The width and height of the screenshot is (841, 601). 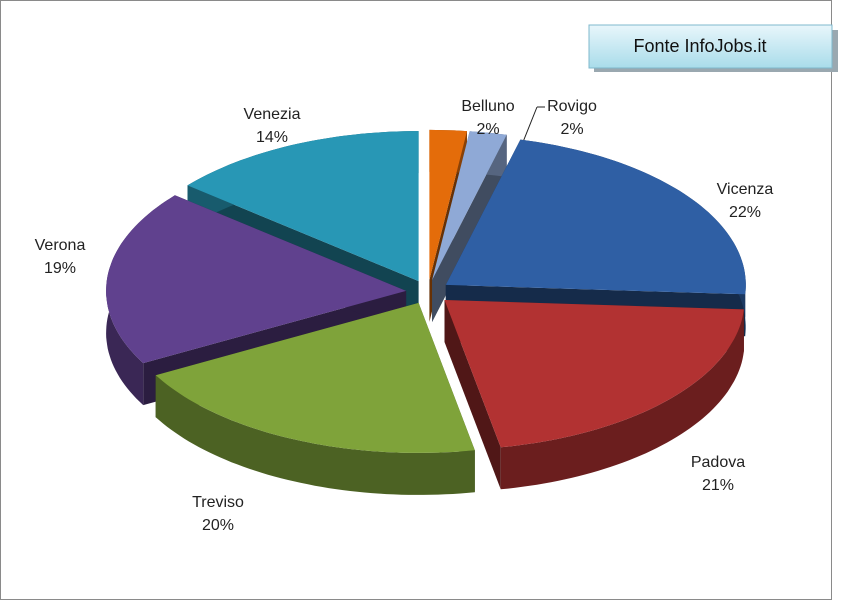 What do you see at coordinates (218, 502) in the screenshot?
I see `slice-label: Treviso` at bounding box center [218, 502].